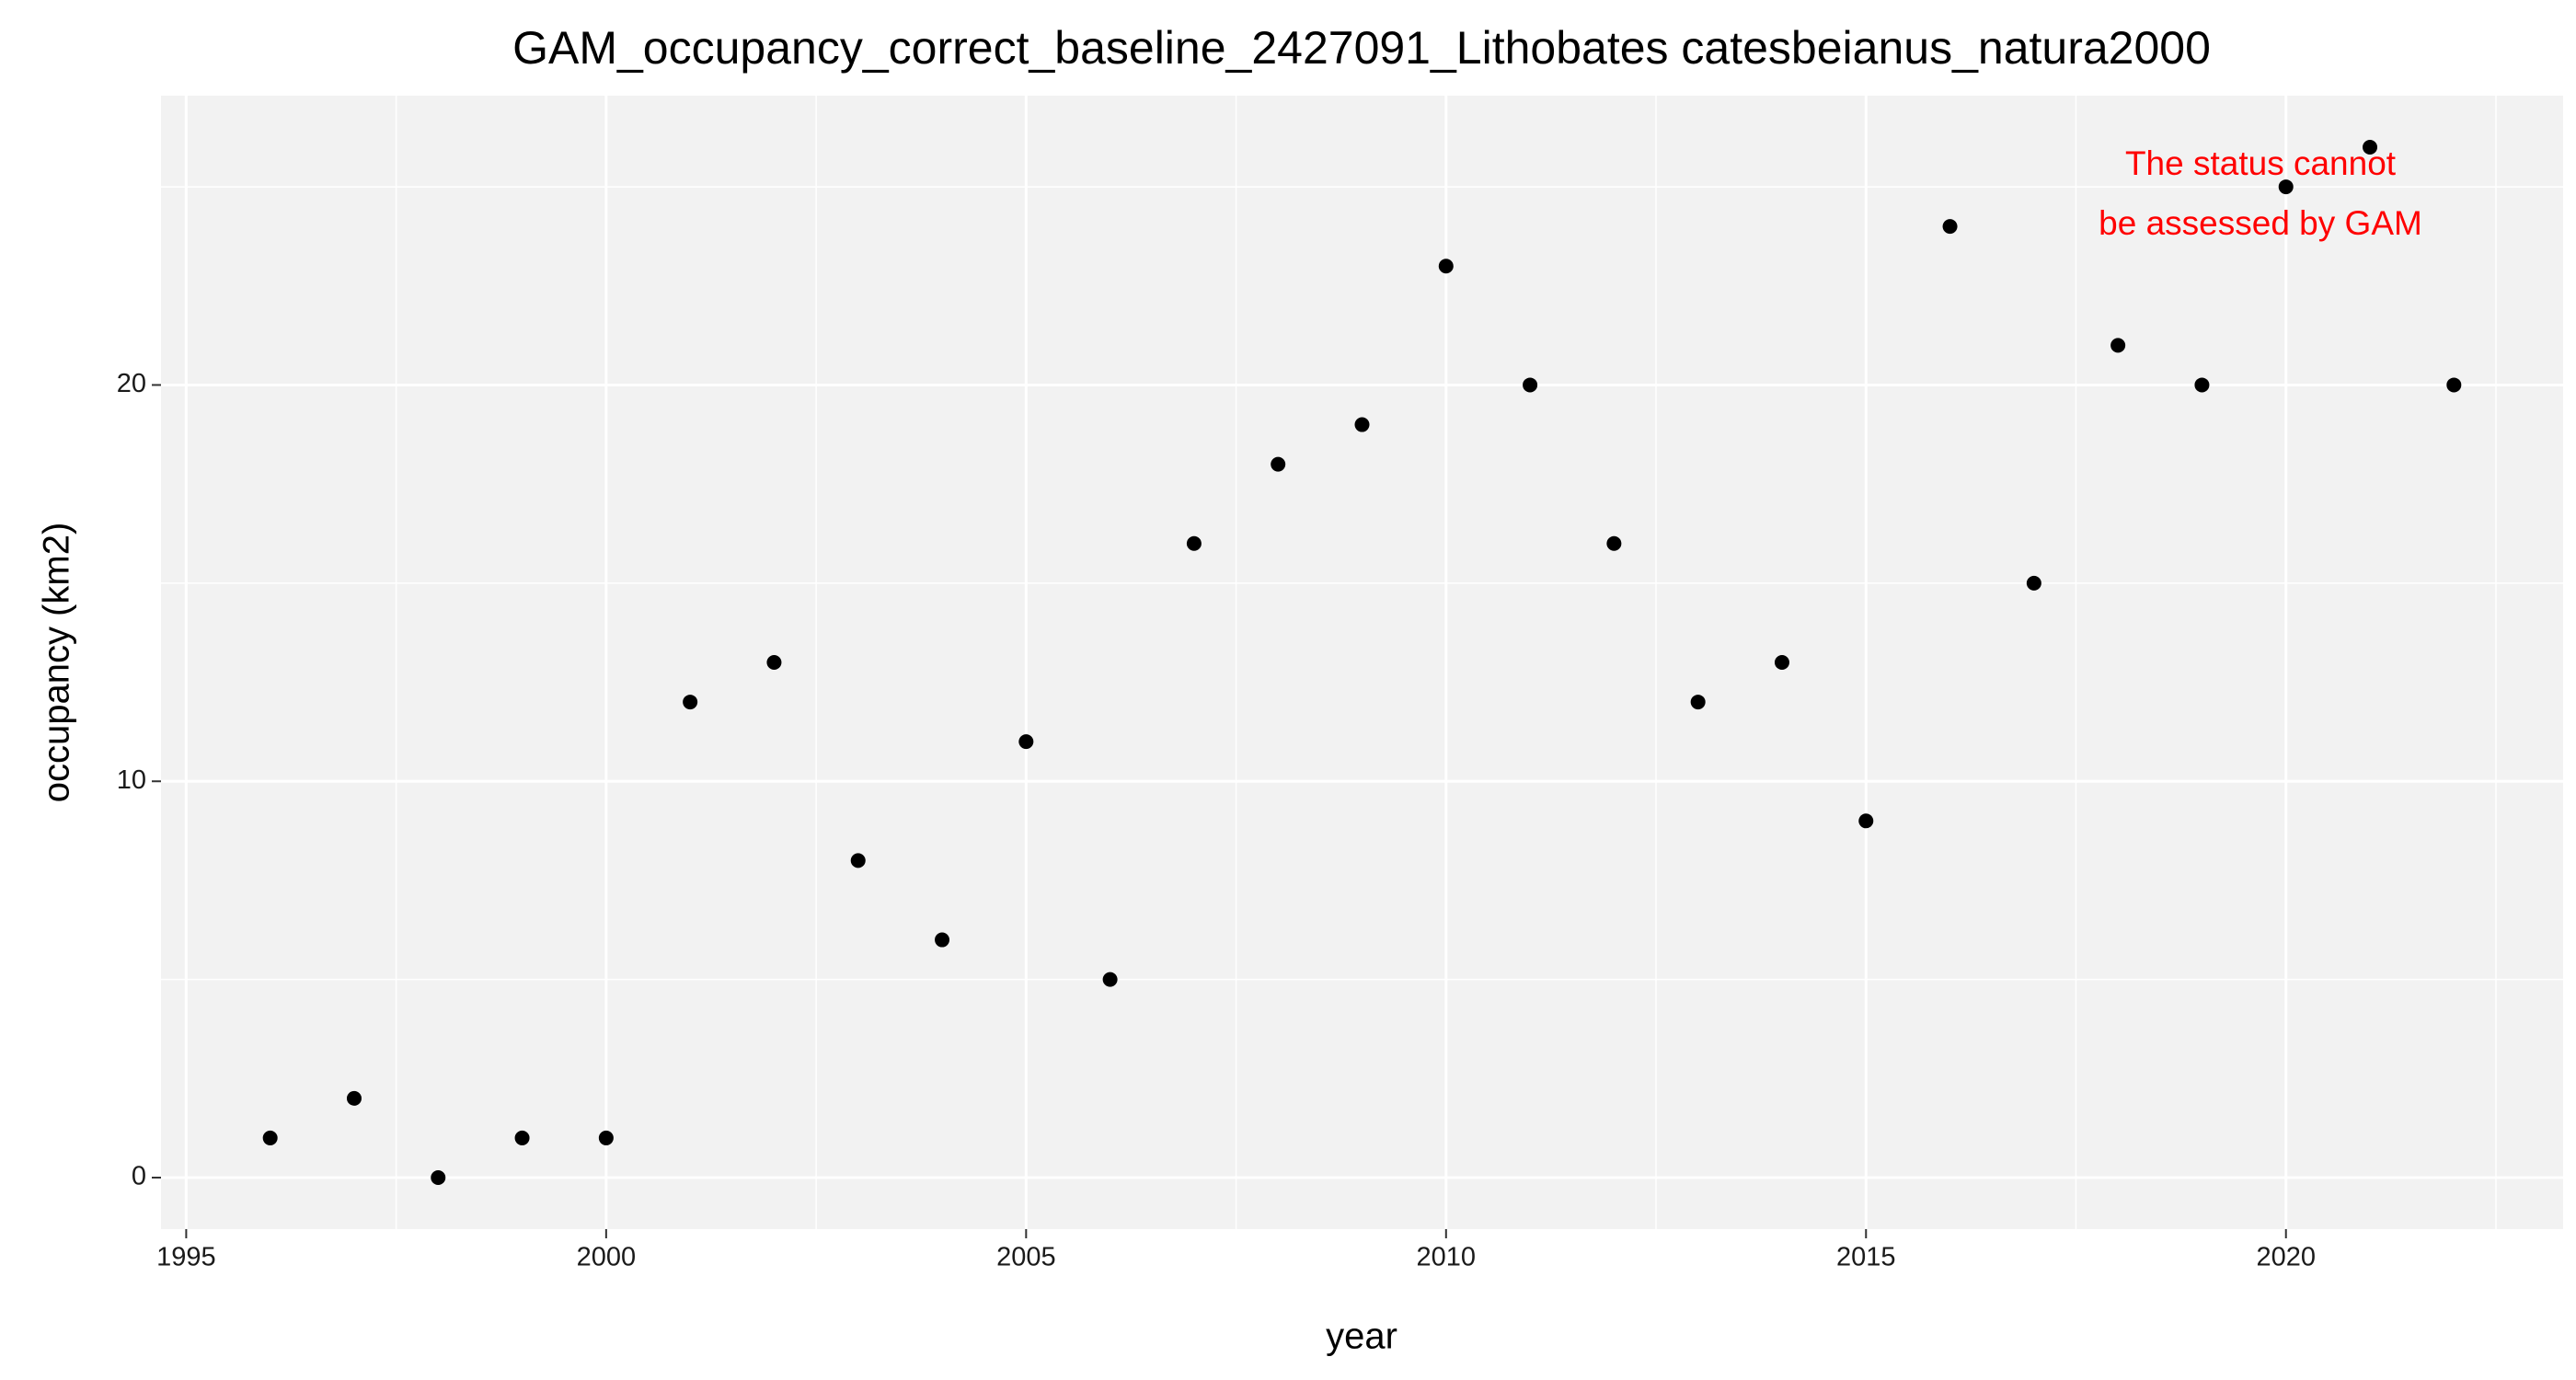 The width and height of the screenshot is (2576, 1380). I want to click on y-tick-label: 10, so click(131, 780).